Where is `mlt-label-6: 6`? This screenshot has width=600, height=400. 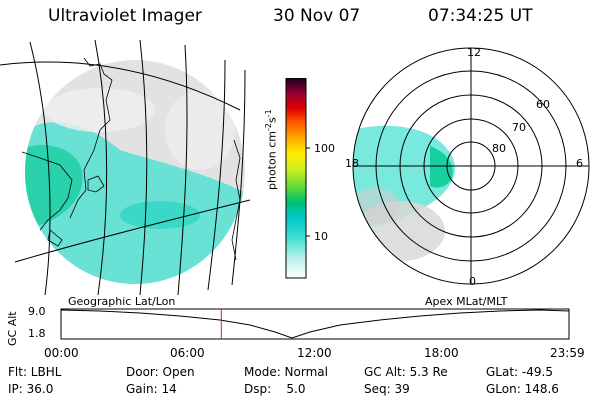
mlt-label-6: 6 is located at coordinates (579, 163).